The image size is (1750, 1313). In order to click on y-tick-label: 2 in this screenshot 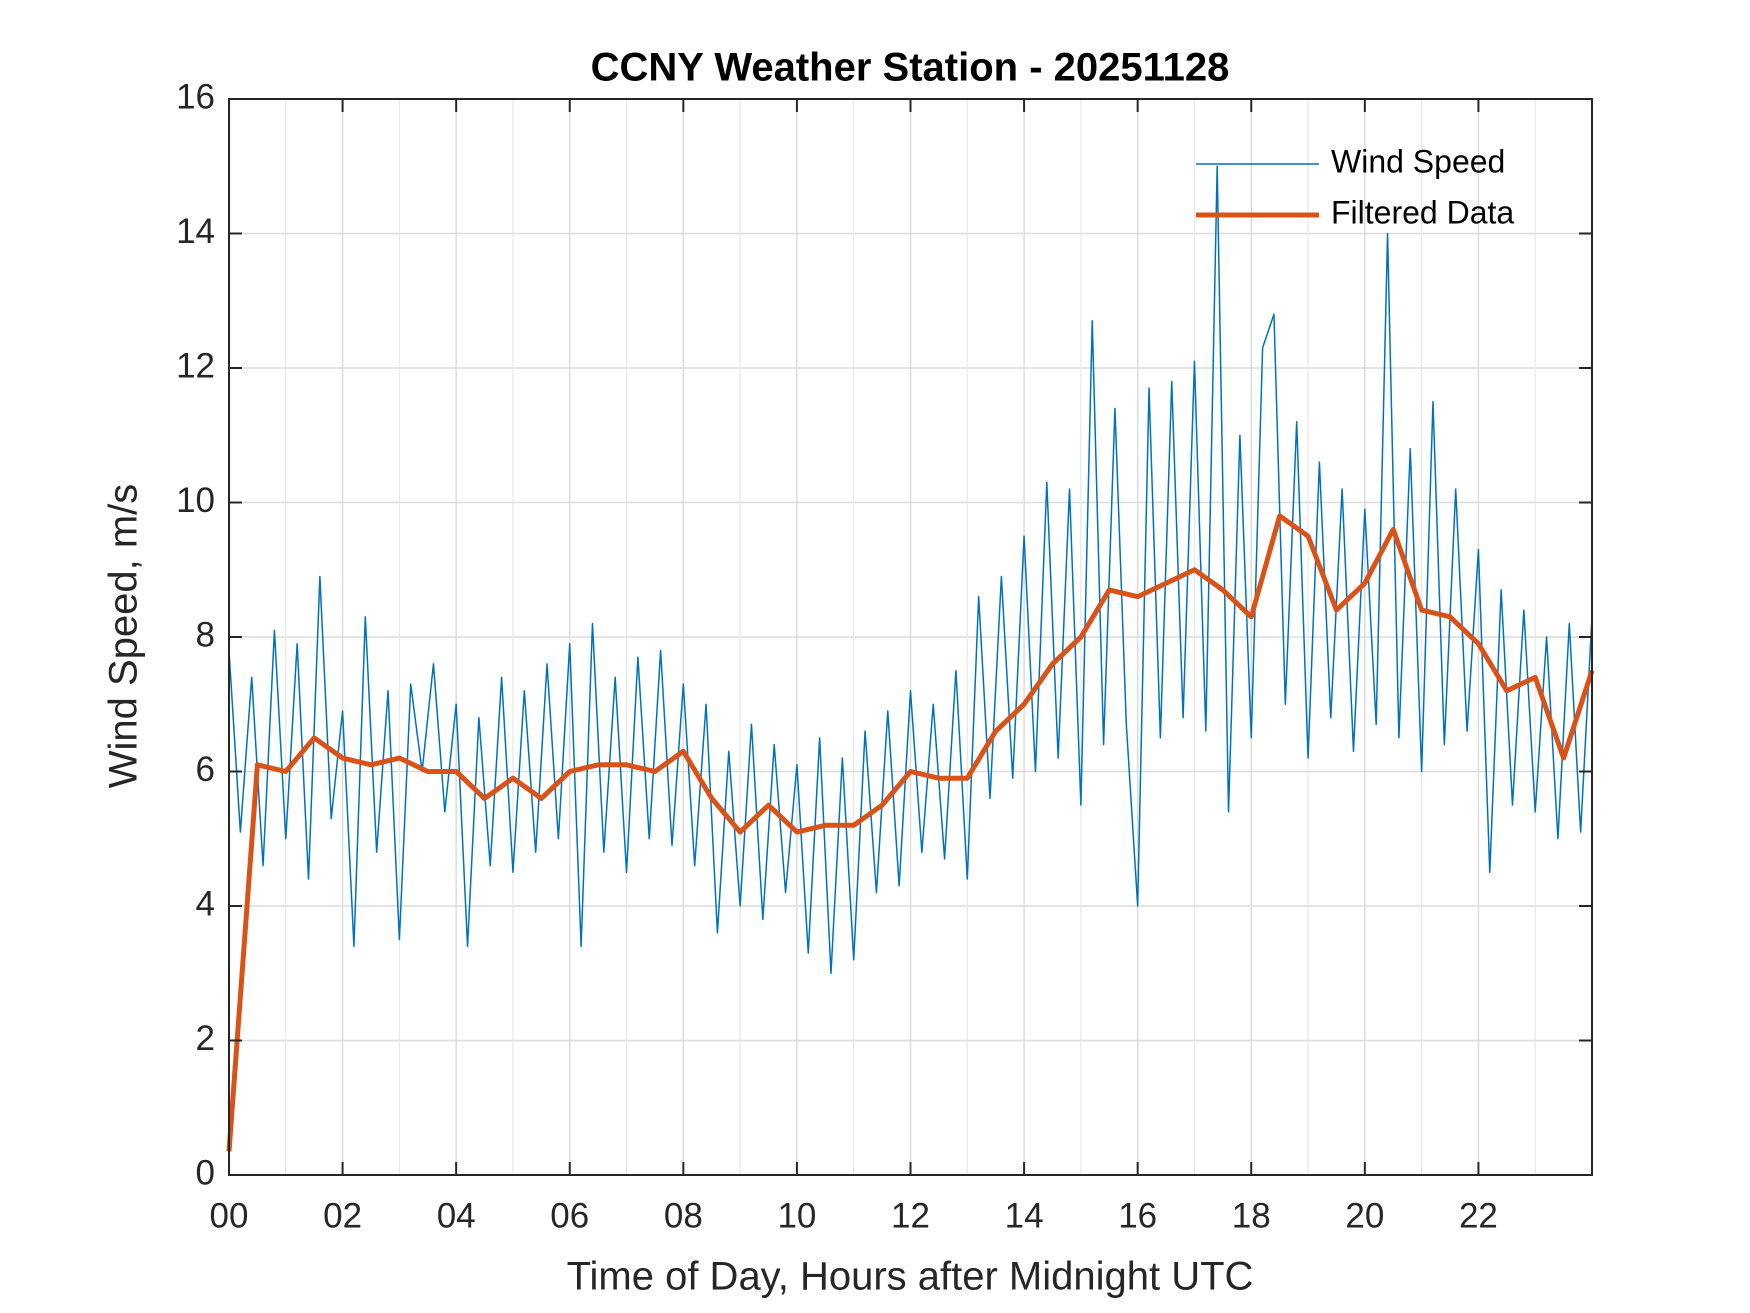, I will do `click(205, 1038)`.